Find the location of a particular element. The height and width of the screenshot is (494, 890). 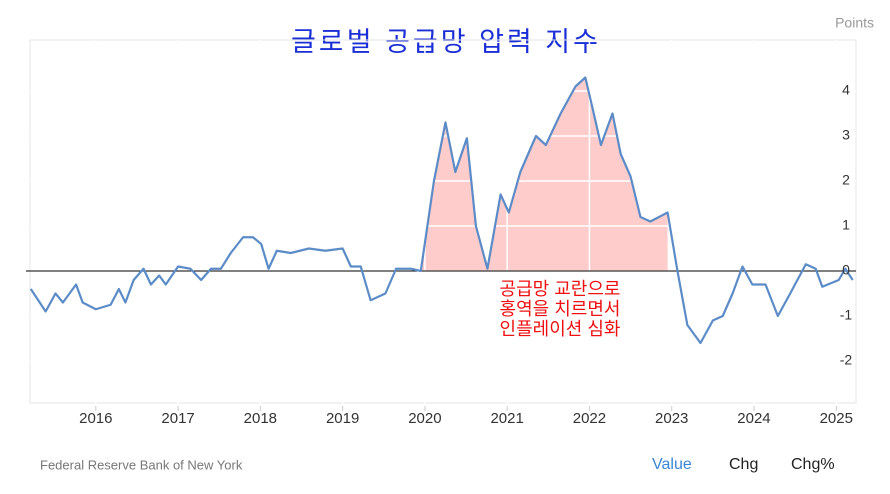

x-tick-label: 2023 is located at coordinates (671, 418).